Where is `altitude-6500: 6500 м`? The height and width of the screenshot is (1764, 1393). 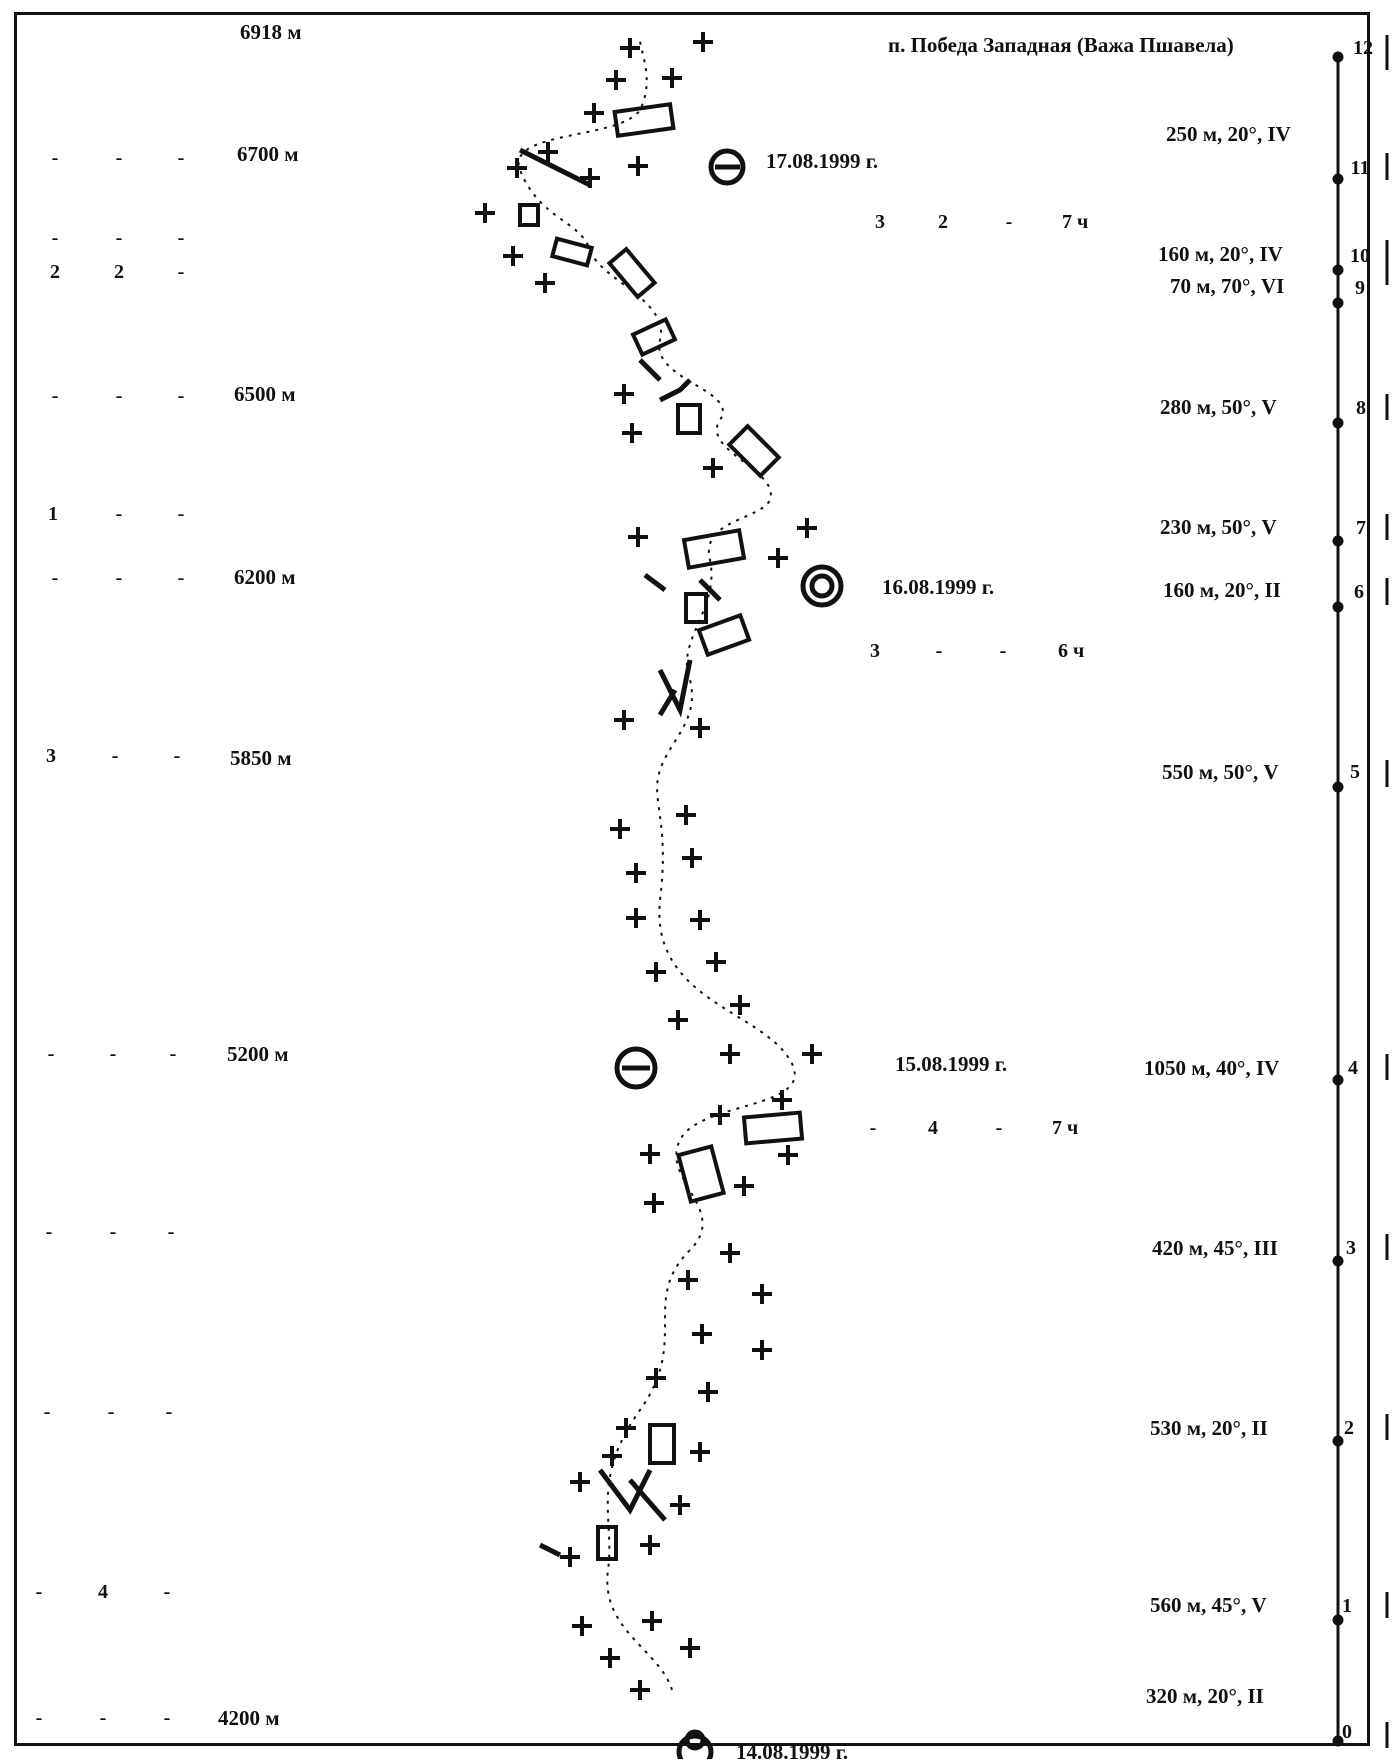
altitude-6500: 6500 м is located at coordinates (265, 394).